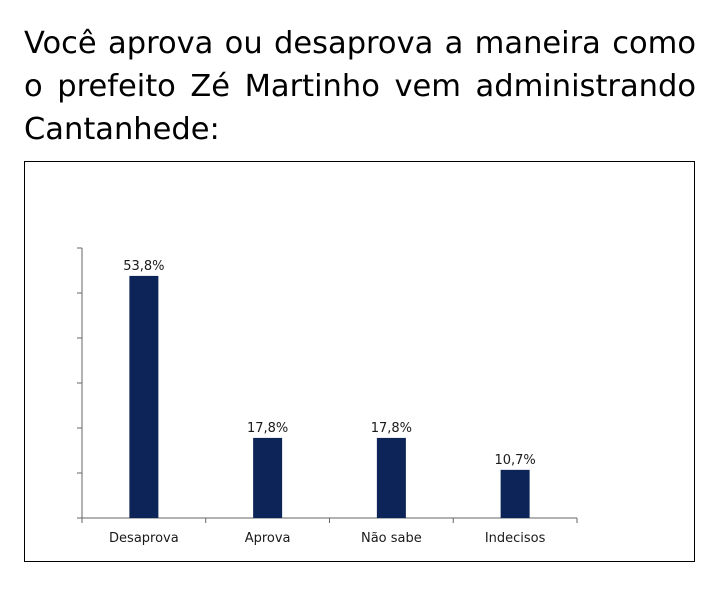 This screenshot has width=720, height=597. Describe the element at coordinates (267, 428) in the screenshot. I see `bar-value-label-1: 17,8%` at that location.